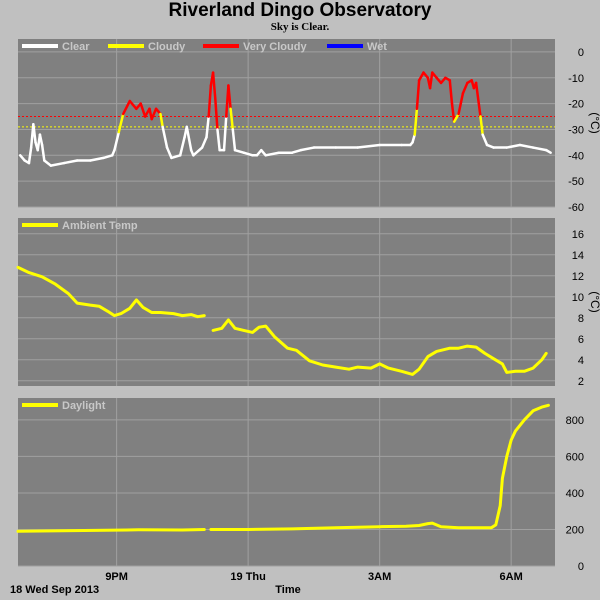  What do you see at coordinates (581, 382) in the screenshot?
I see `y-tick-label: 2` at bounding box center [581, 382].